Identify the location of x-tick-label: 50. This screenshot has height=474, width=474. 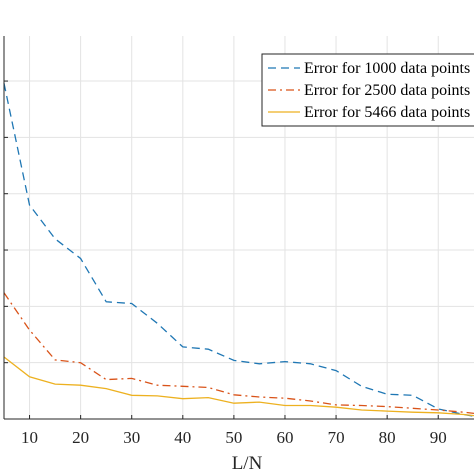
(233, 437).